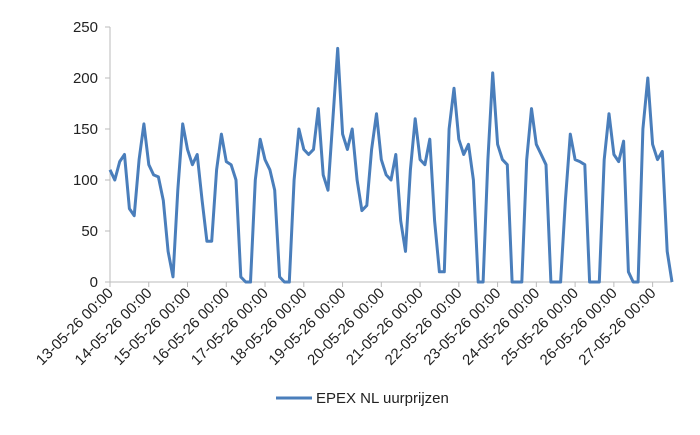 The image size is (700, 435). What do you see at coordinates (85, 180) in the screenshot?
I see `y-tick-label: 100` at bounding box center [85, 180].